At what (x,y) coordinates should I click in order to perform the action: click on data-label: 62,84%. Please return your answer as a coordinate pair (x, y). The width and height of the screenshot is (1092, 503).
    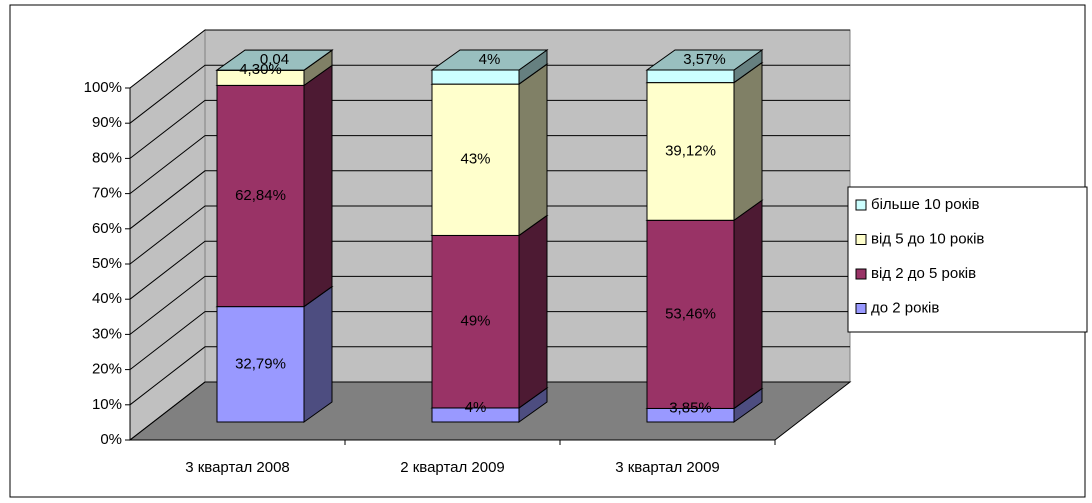
    Looking at the image, I should click on (260, 195).